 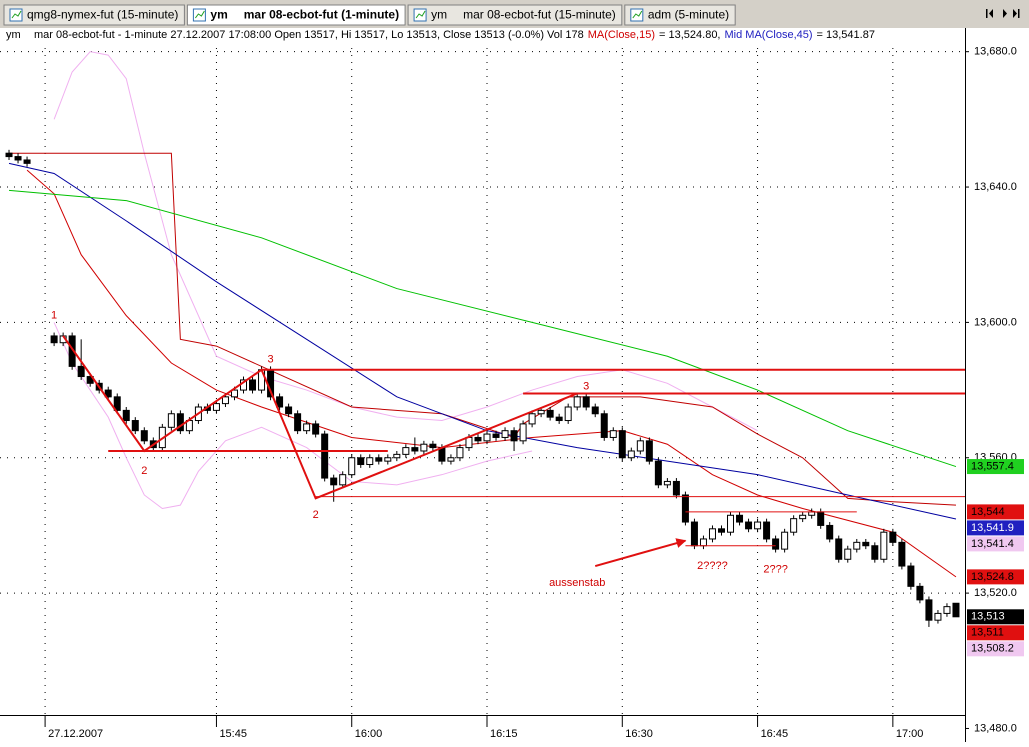 What do you see at coordinates (775, 569) in the screenshot?
I see `annotation: 2???` at bounding box center [775, 569].